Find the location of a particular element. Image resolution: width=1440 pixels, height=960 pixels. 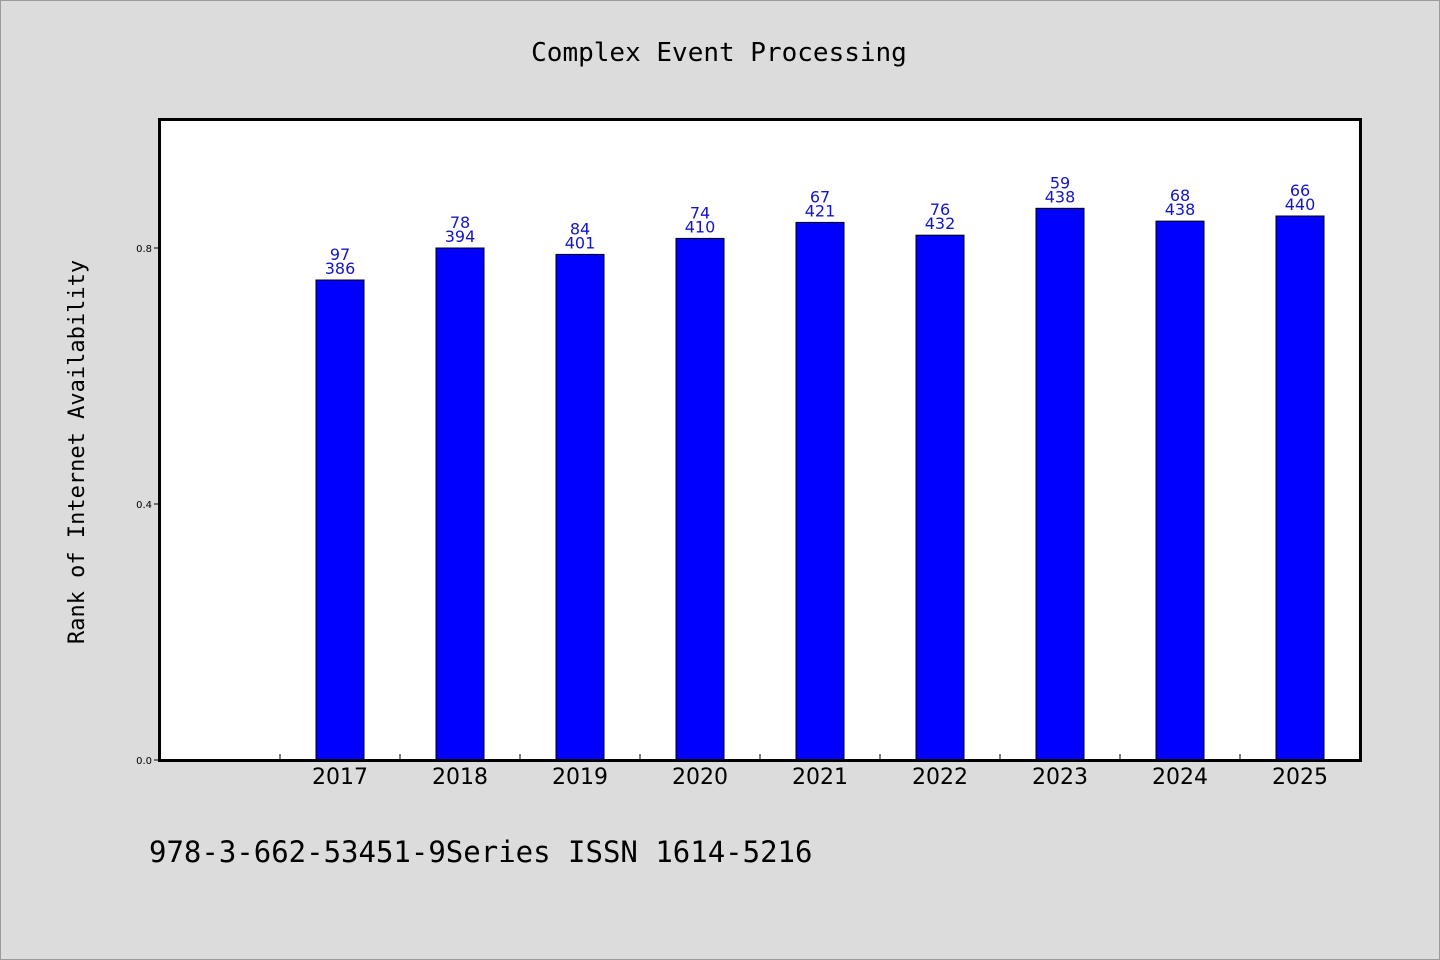

x-tick-label: 2021 is located at coordinates (820, 777).